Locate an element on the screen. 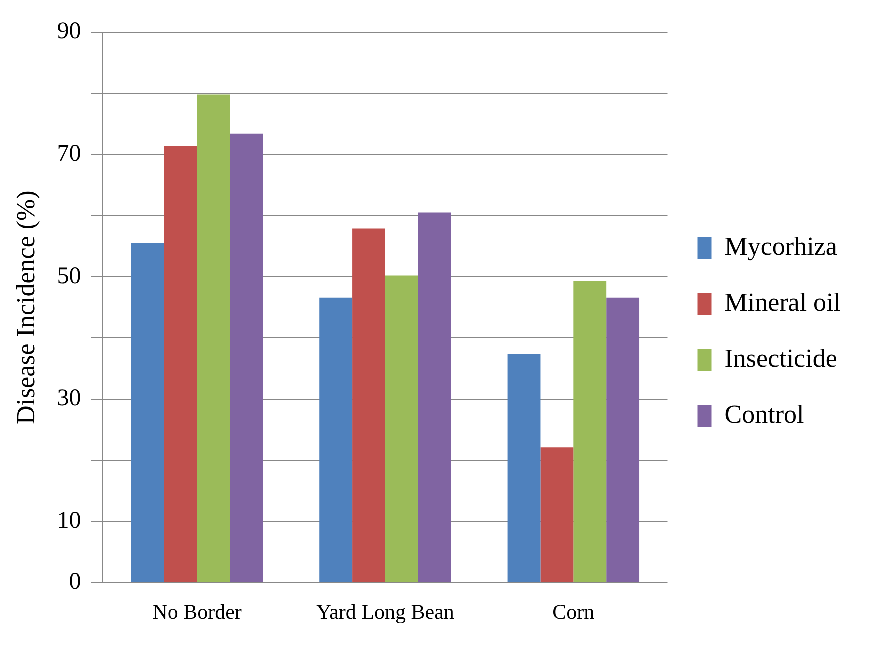 The height and width of the screenshot is (652, 869). x-tick-label: Corn is located at coordinates (574, 612).